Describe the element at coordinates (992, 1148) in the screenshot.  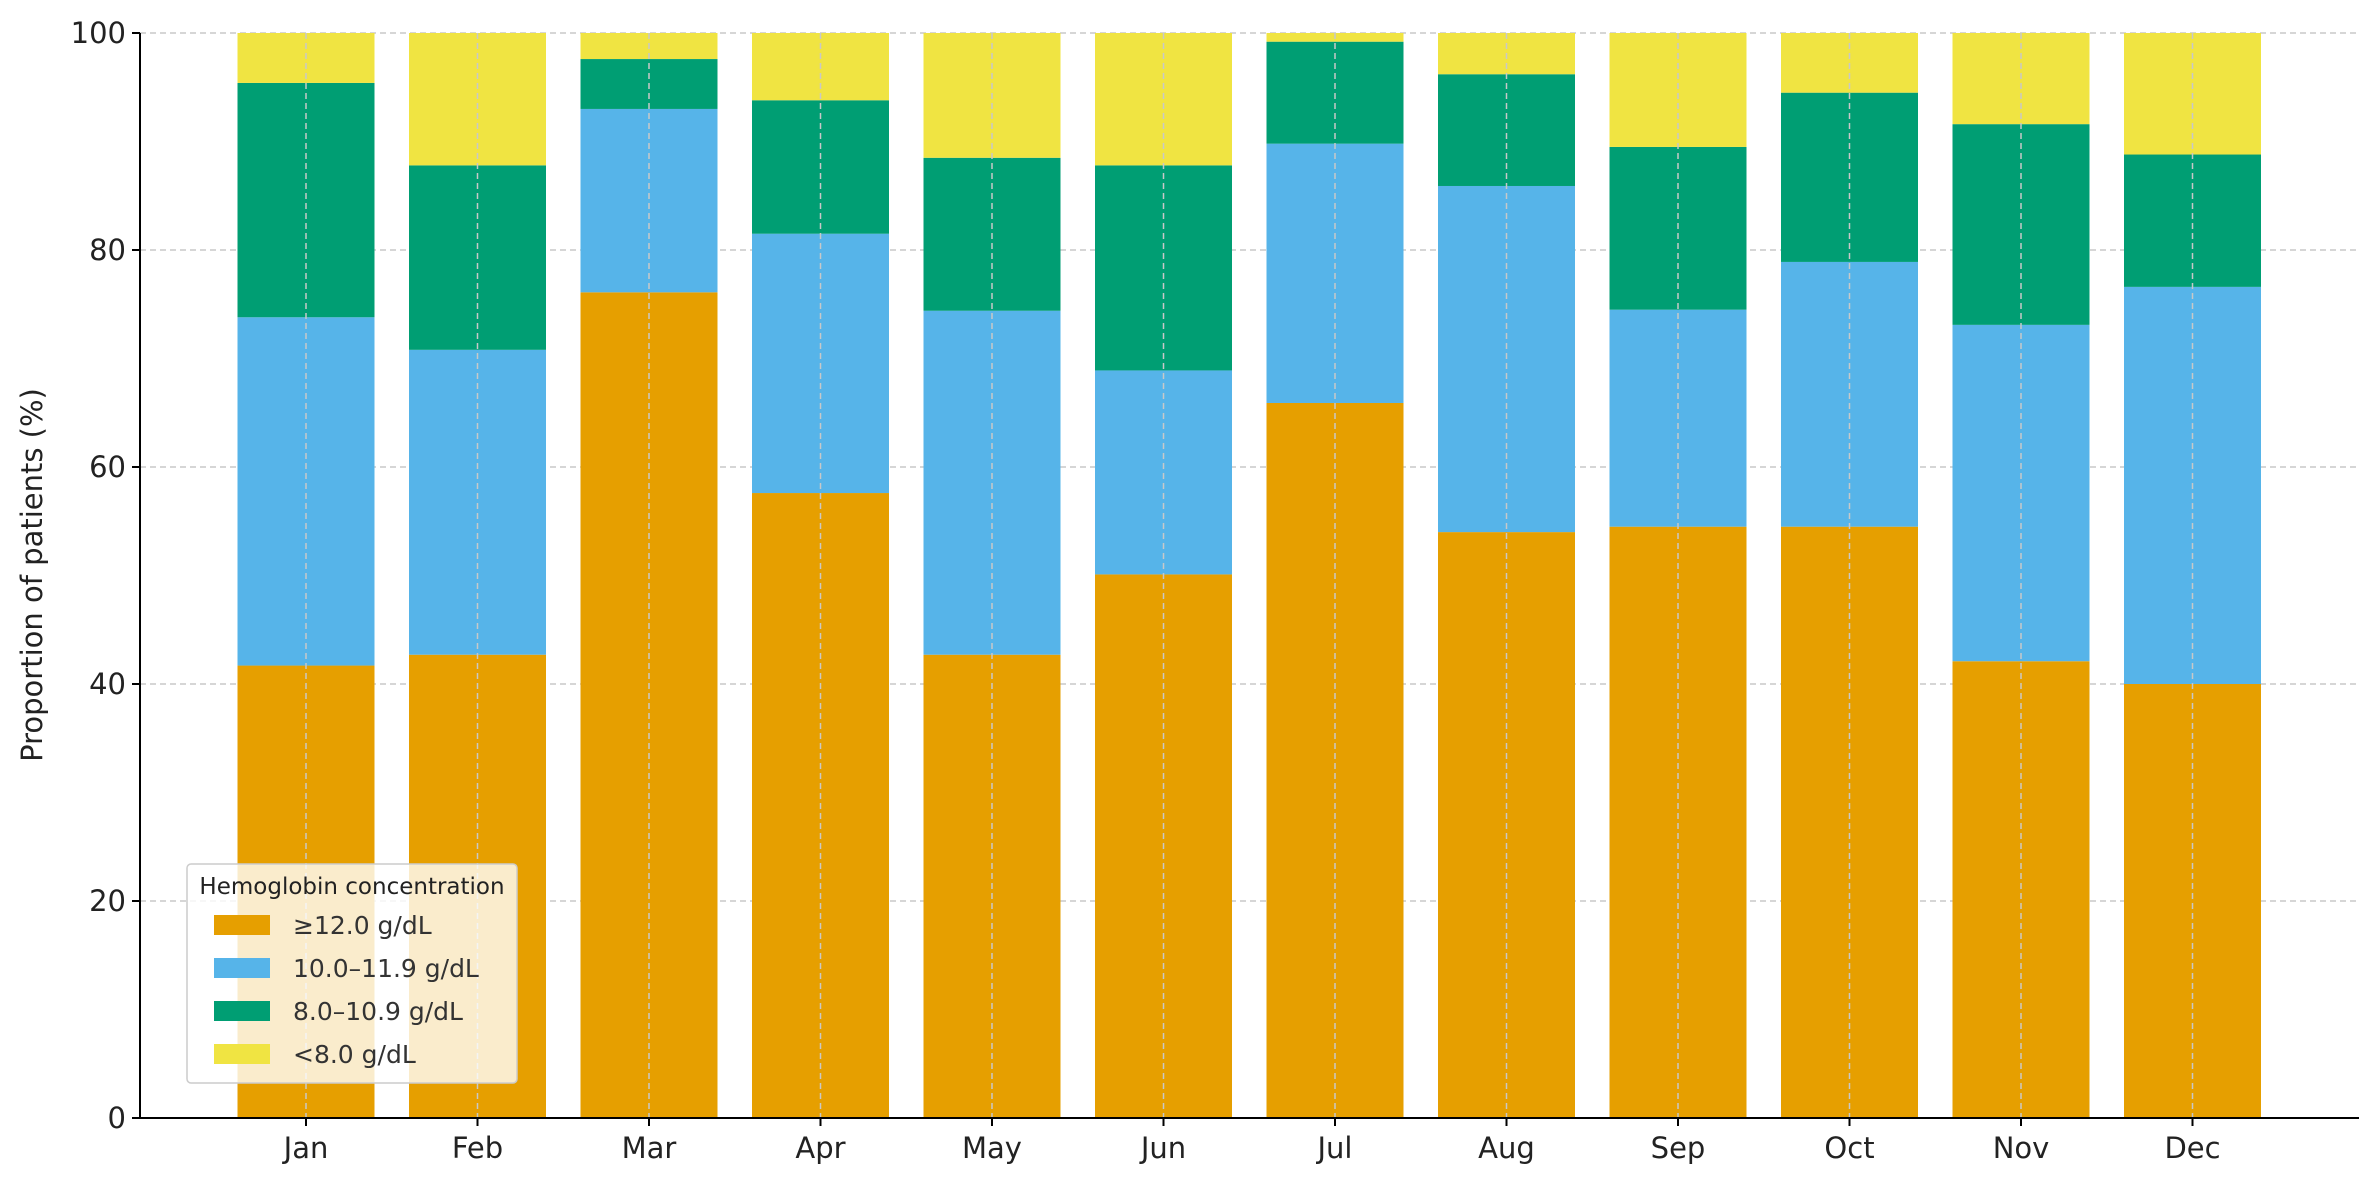
I see `x-tick-label: May` at that location.